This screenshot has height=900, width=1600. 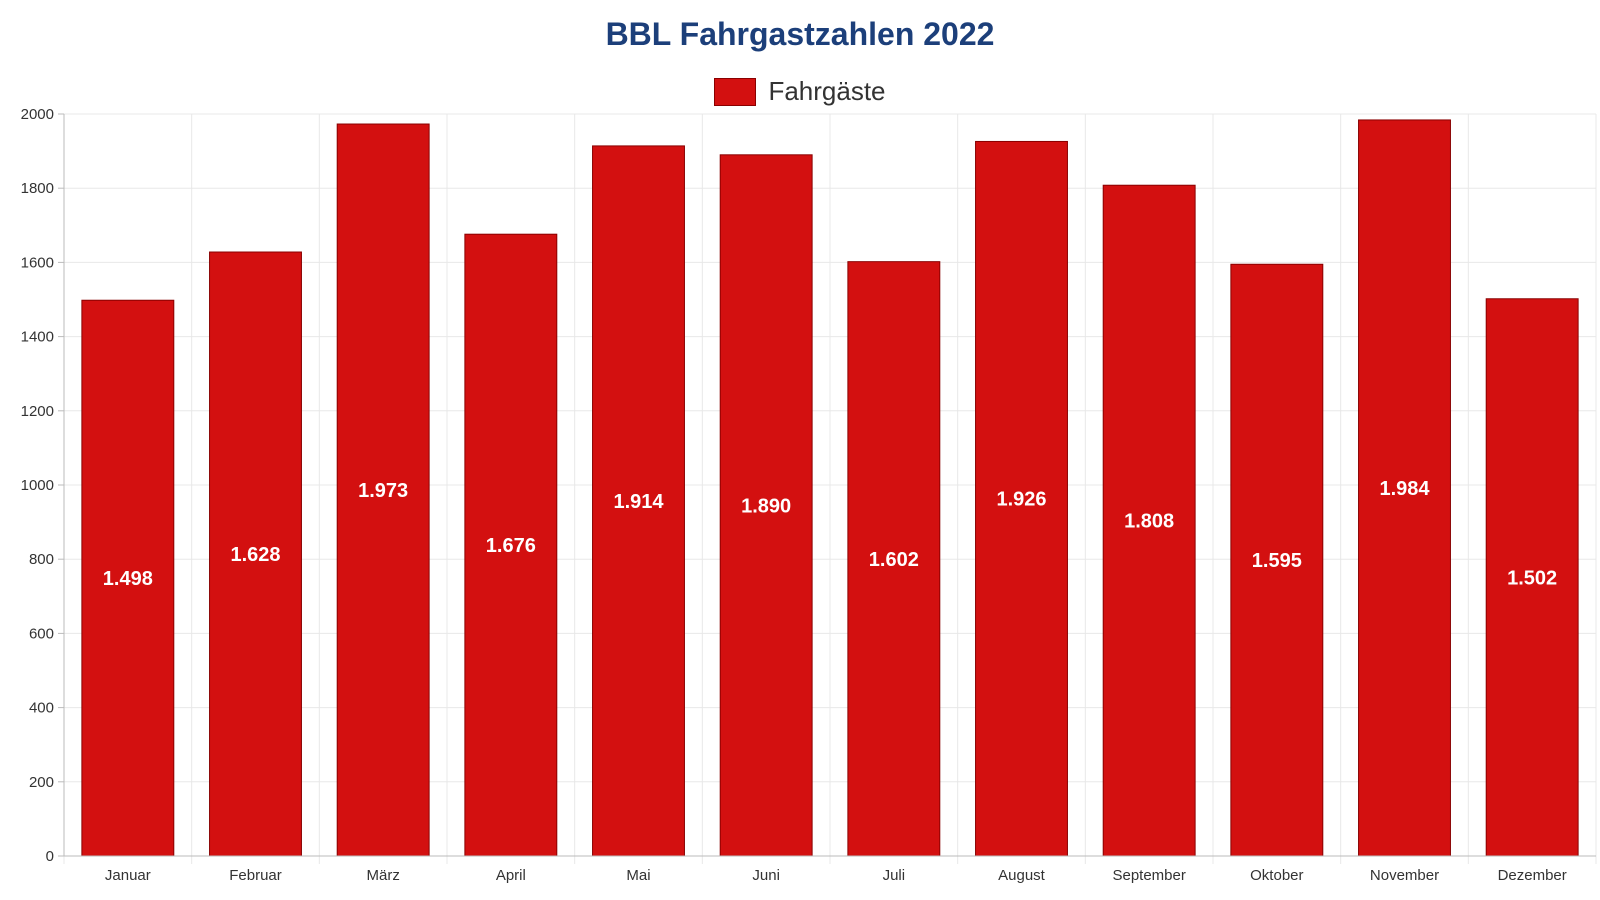 I want to click on data-label: 1.973, so click(x=383, y=491).